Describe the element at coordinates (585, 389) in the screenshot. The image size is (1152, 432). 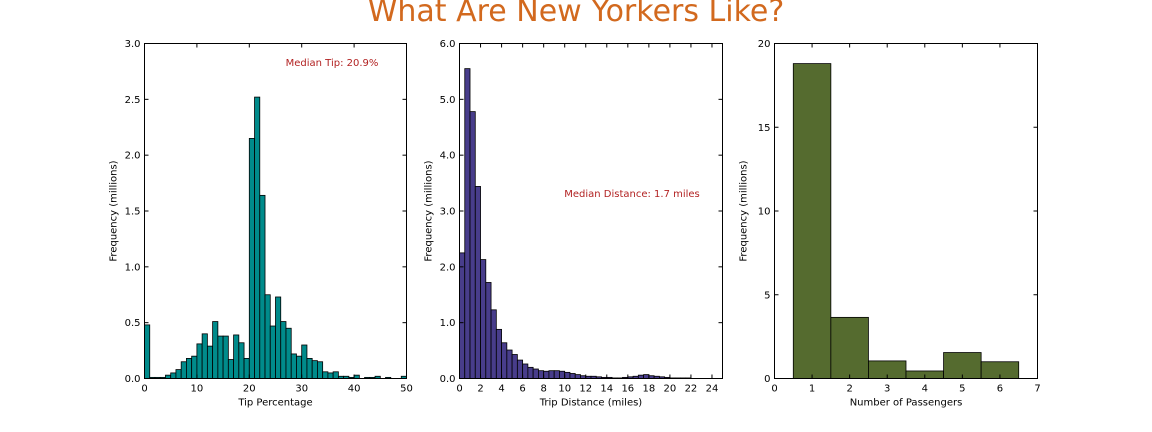
I see `x-tick-label: 12` at that location.